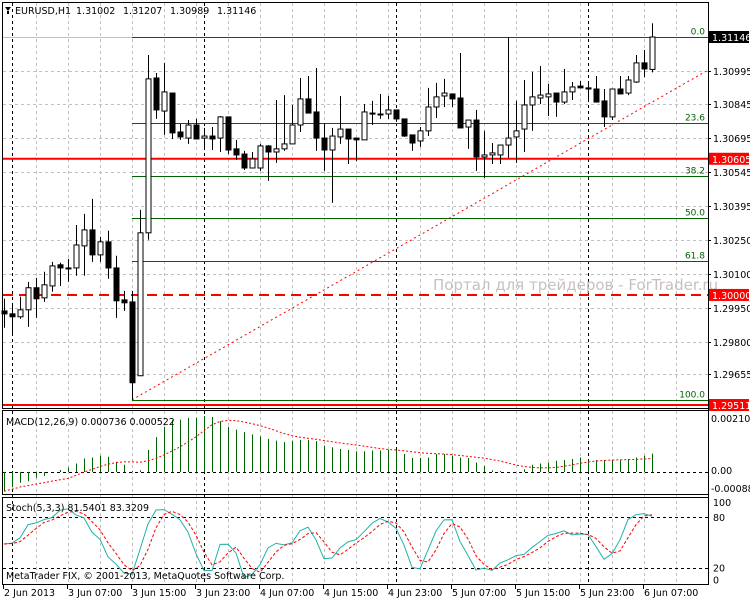 The image size is (750, 600). I want to click on fib-level-label: 61.8, so click(695, 257).